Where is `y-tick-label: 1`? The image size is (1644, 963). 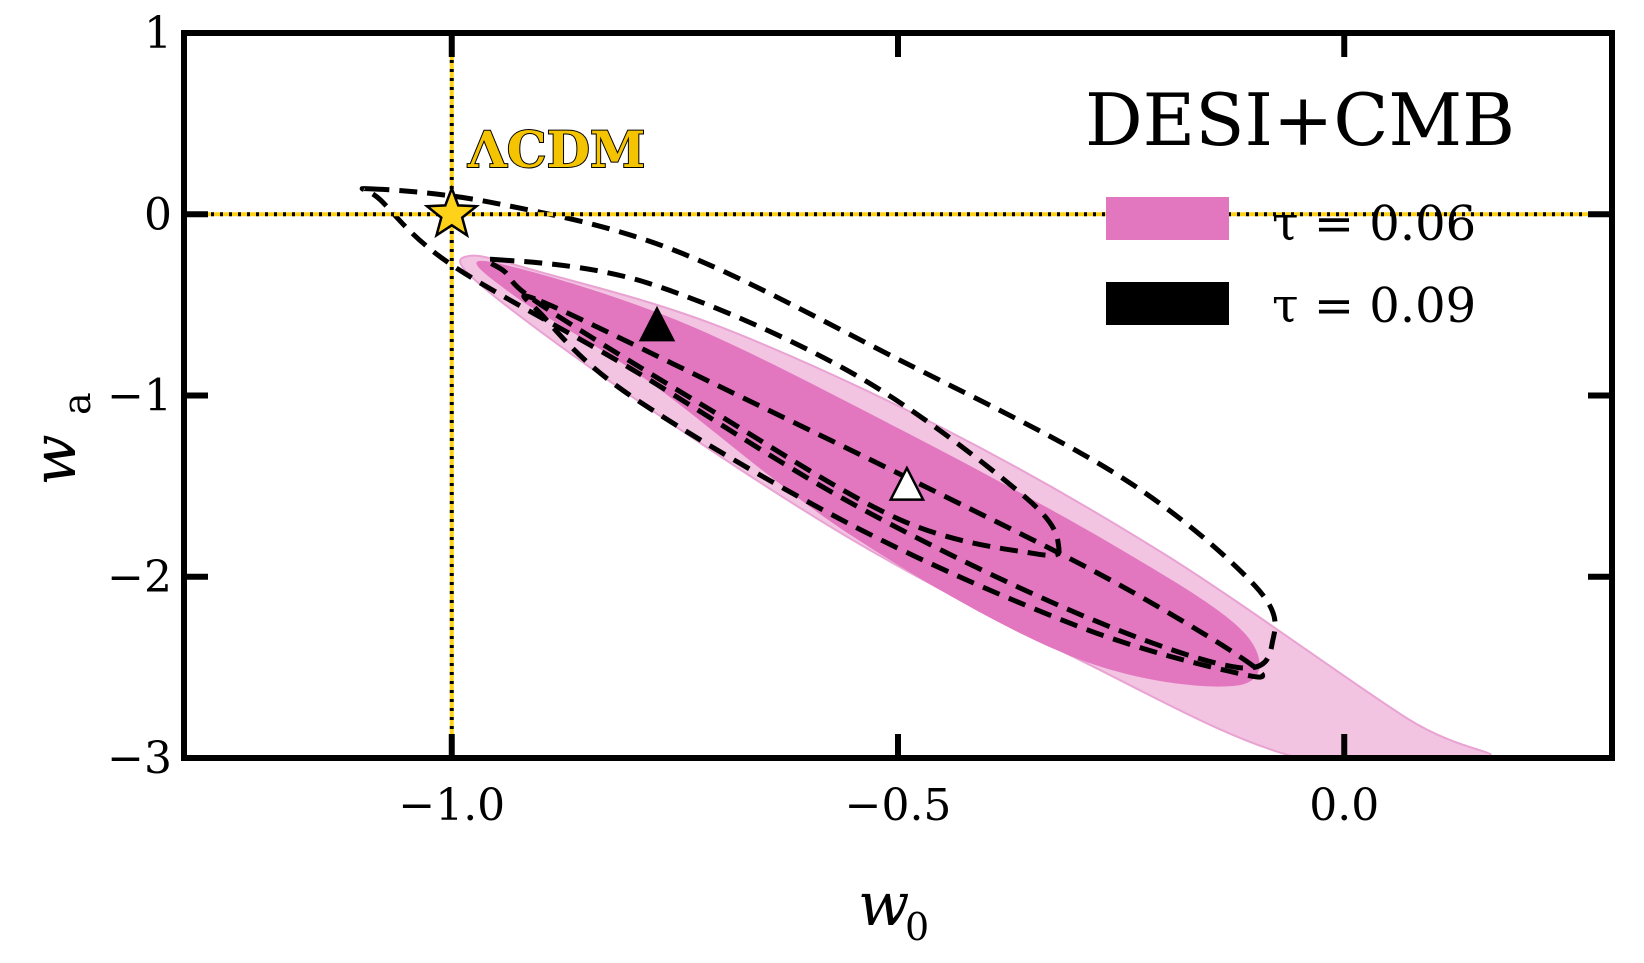
y-tick-label: 1 is located at coordinates (158, 33).